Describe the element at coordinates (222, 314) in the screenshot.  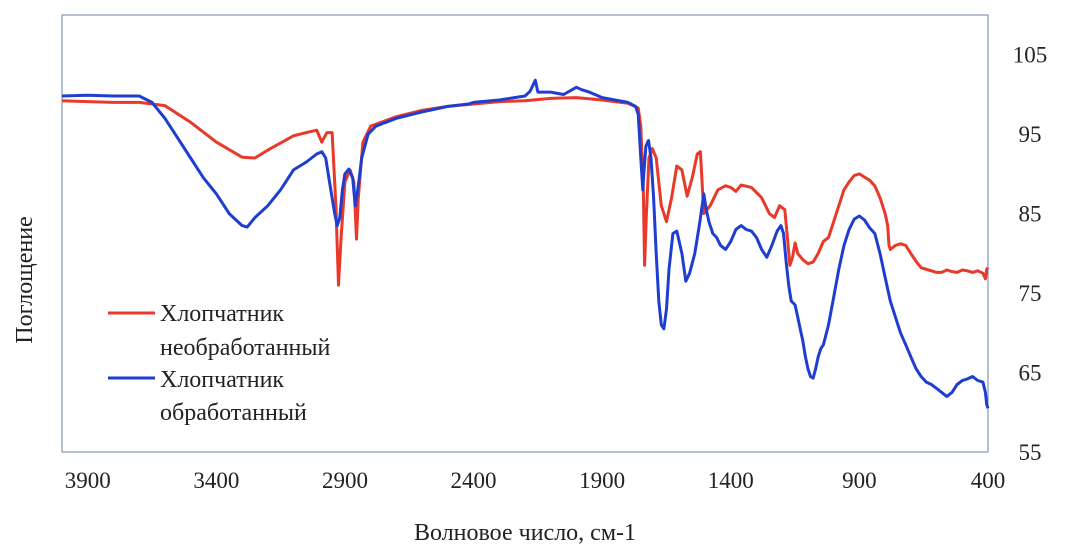
I see `legend-label-untreated-line1: Хлопчатник` at that location.